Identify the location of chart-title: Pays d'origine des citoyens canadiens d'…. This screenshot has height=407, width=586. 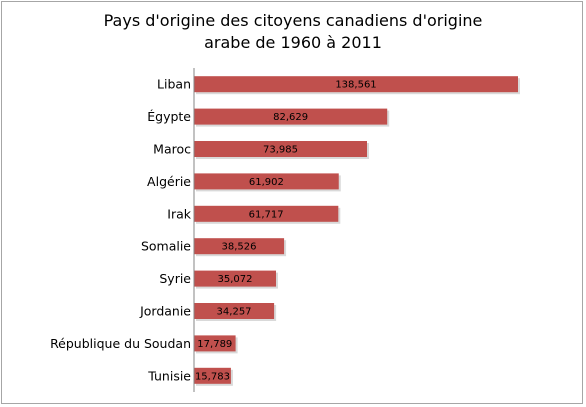
(293, 32).